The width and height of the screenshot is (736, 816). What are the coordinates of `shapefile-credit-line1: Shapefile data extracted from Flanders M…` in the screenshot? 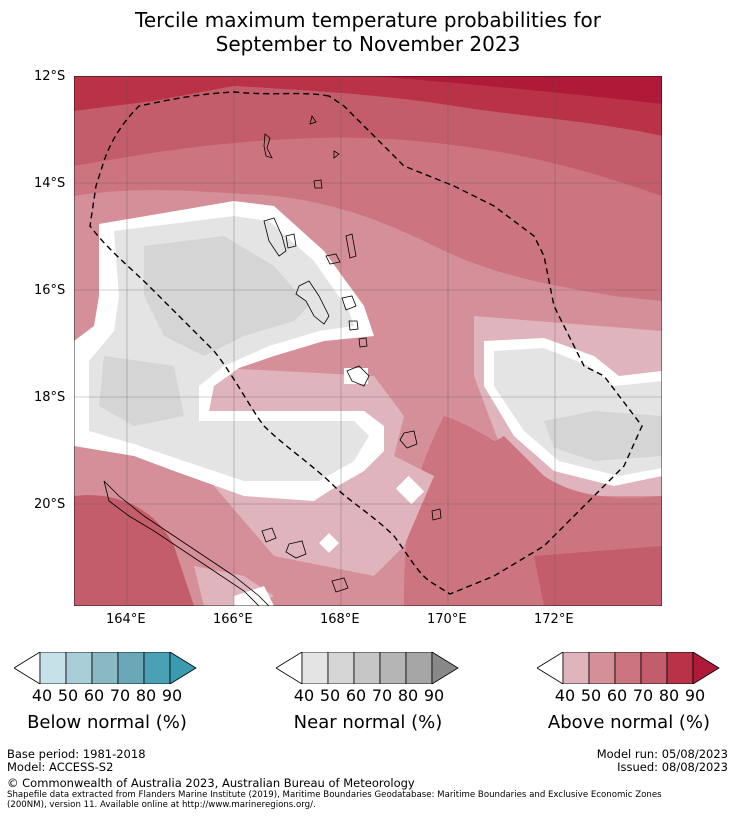 It's located at (334, 795).